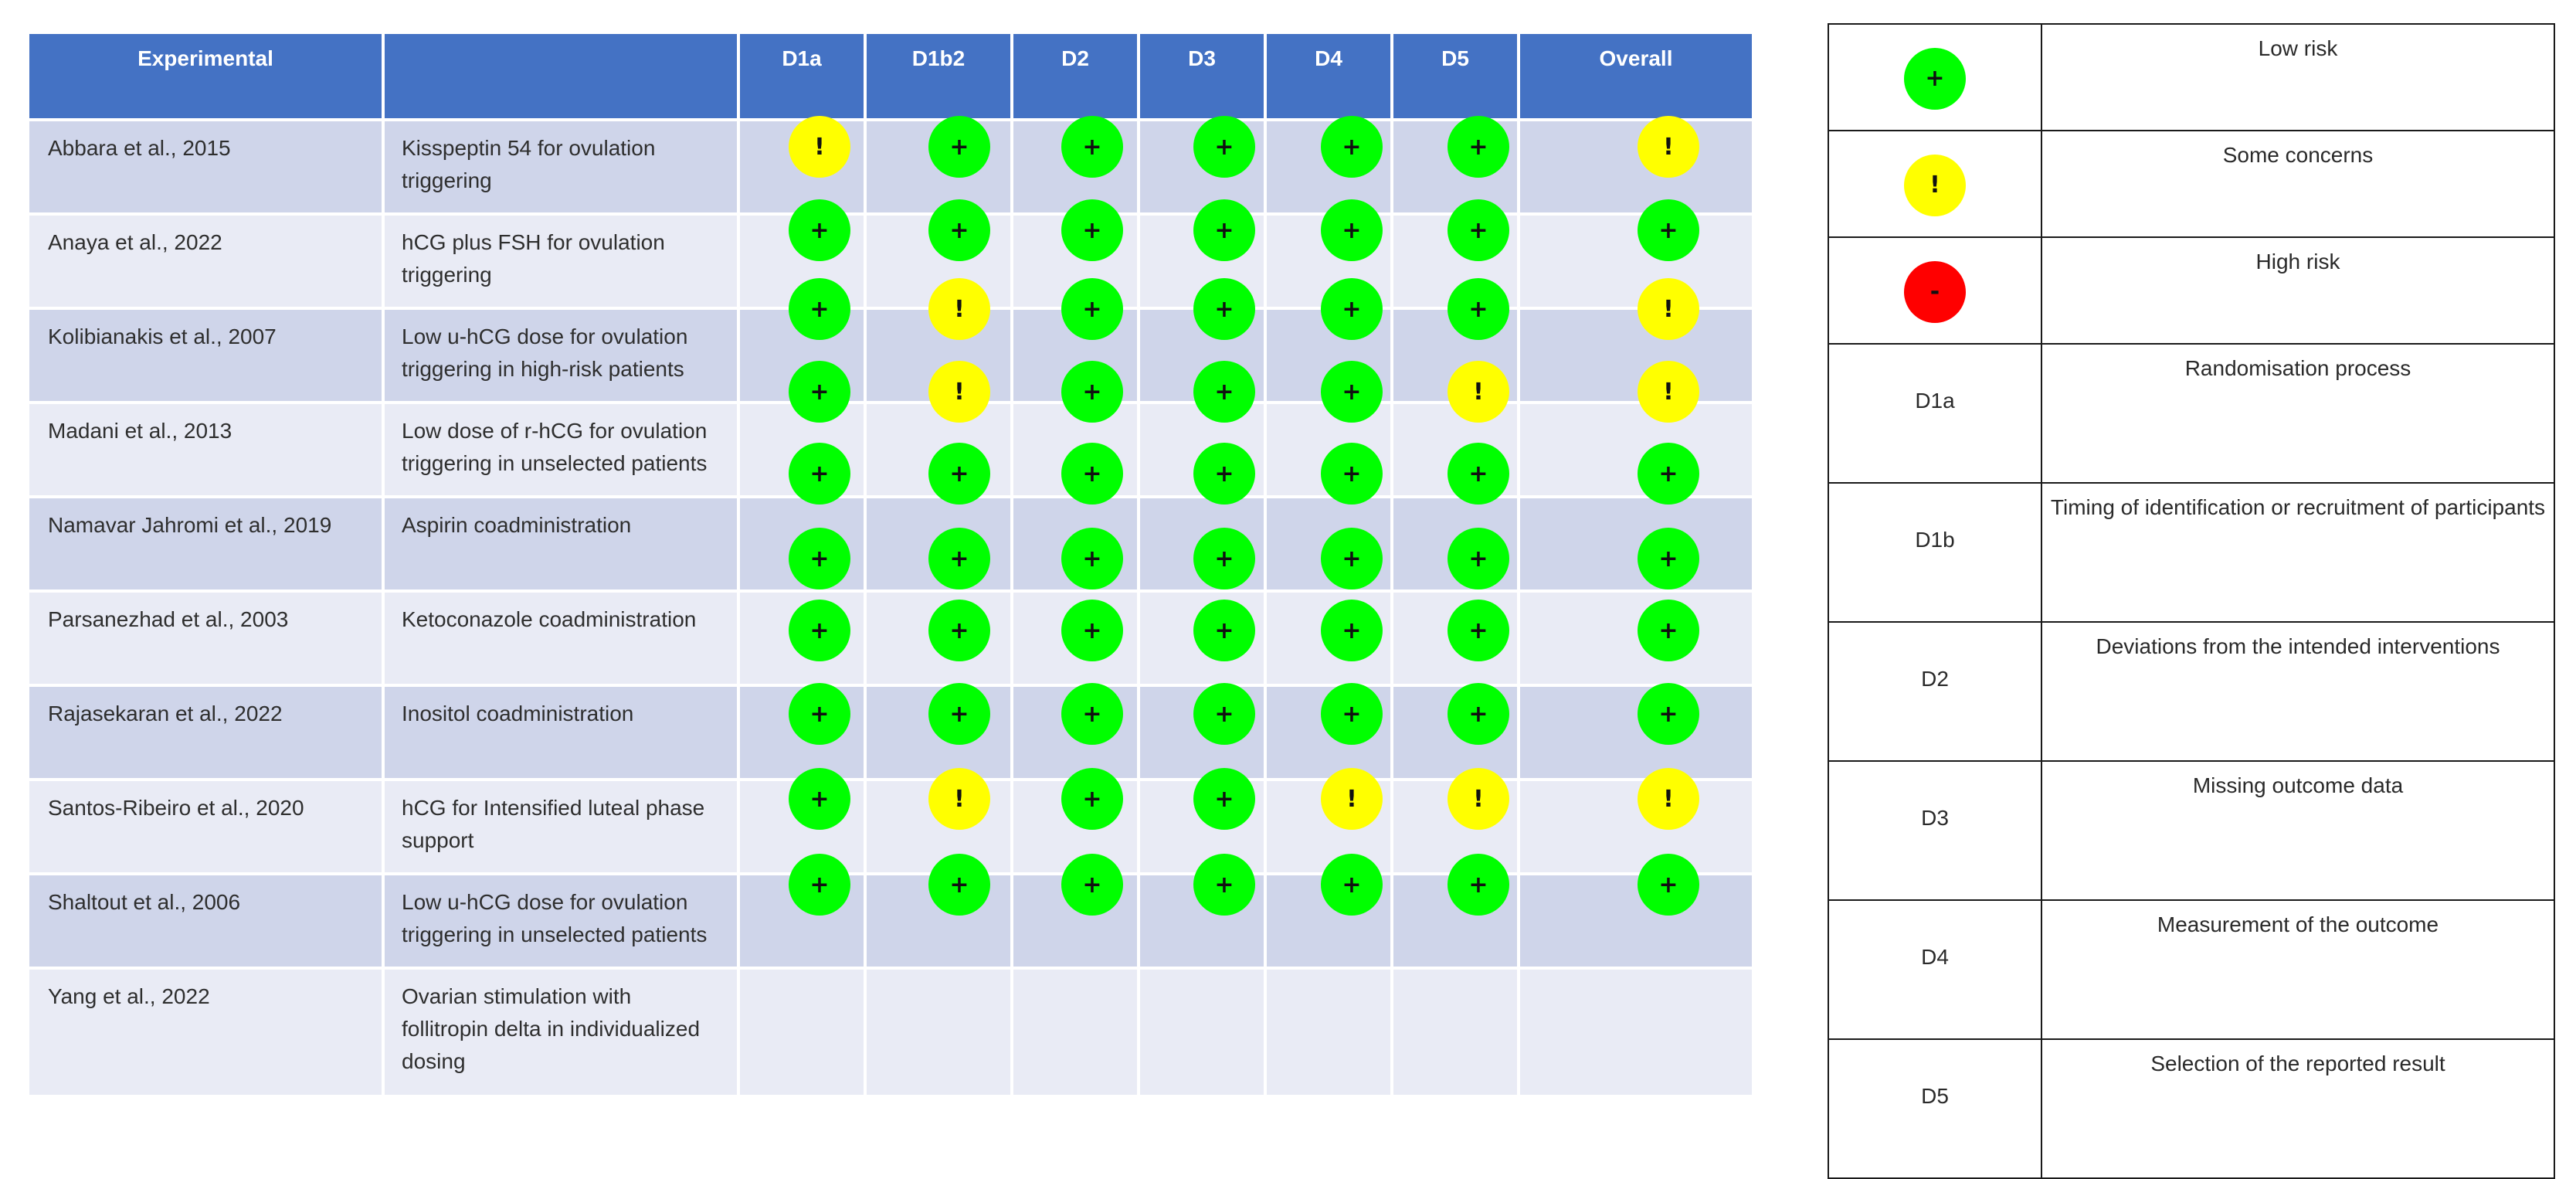 This screenshot has height=1179, width=2576. What do you see at coordinates (206, 921) in the screenshot?
I see `study-cell: Shaltout et al., 2006` at bounding box center [206, 921].